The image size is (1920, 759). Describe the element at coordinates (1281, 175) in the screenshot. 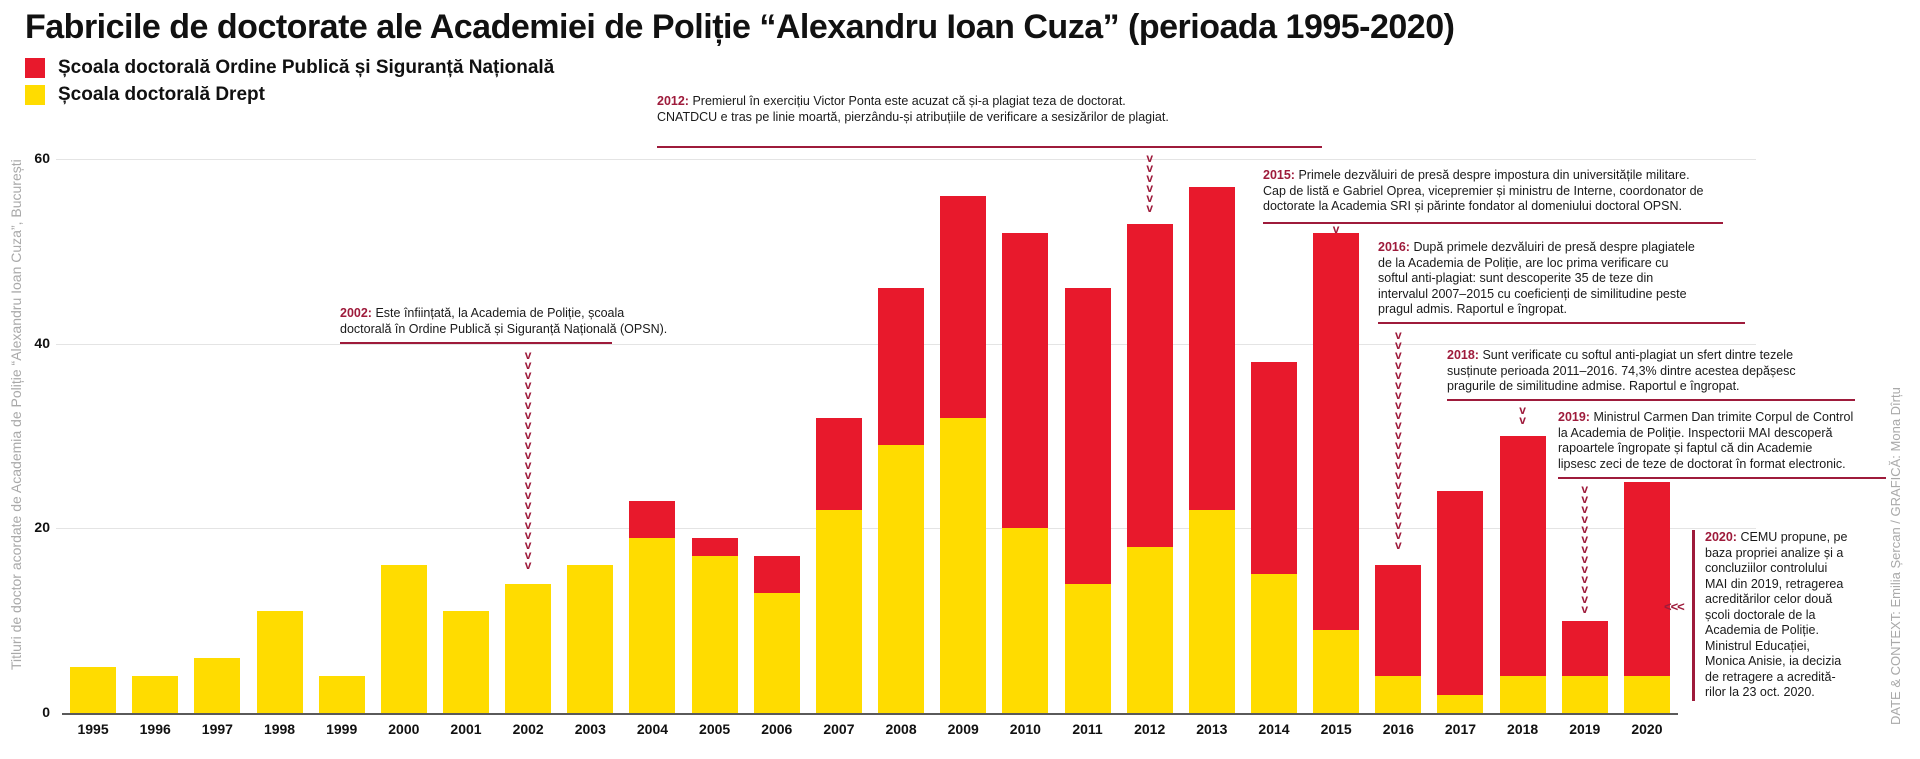

I see `annotation-year: 2015:` at that location.